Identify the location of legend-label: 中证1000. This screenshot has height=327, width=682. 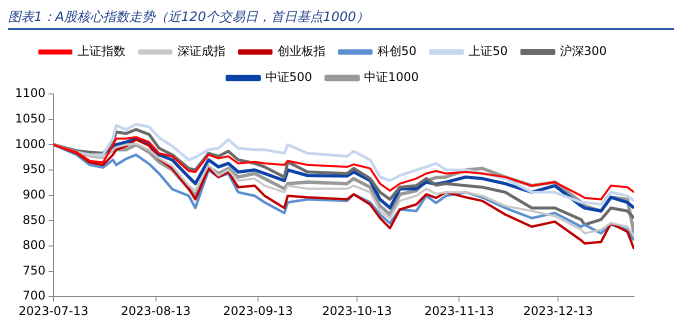
(391, 77).